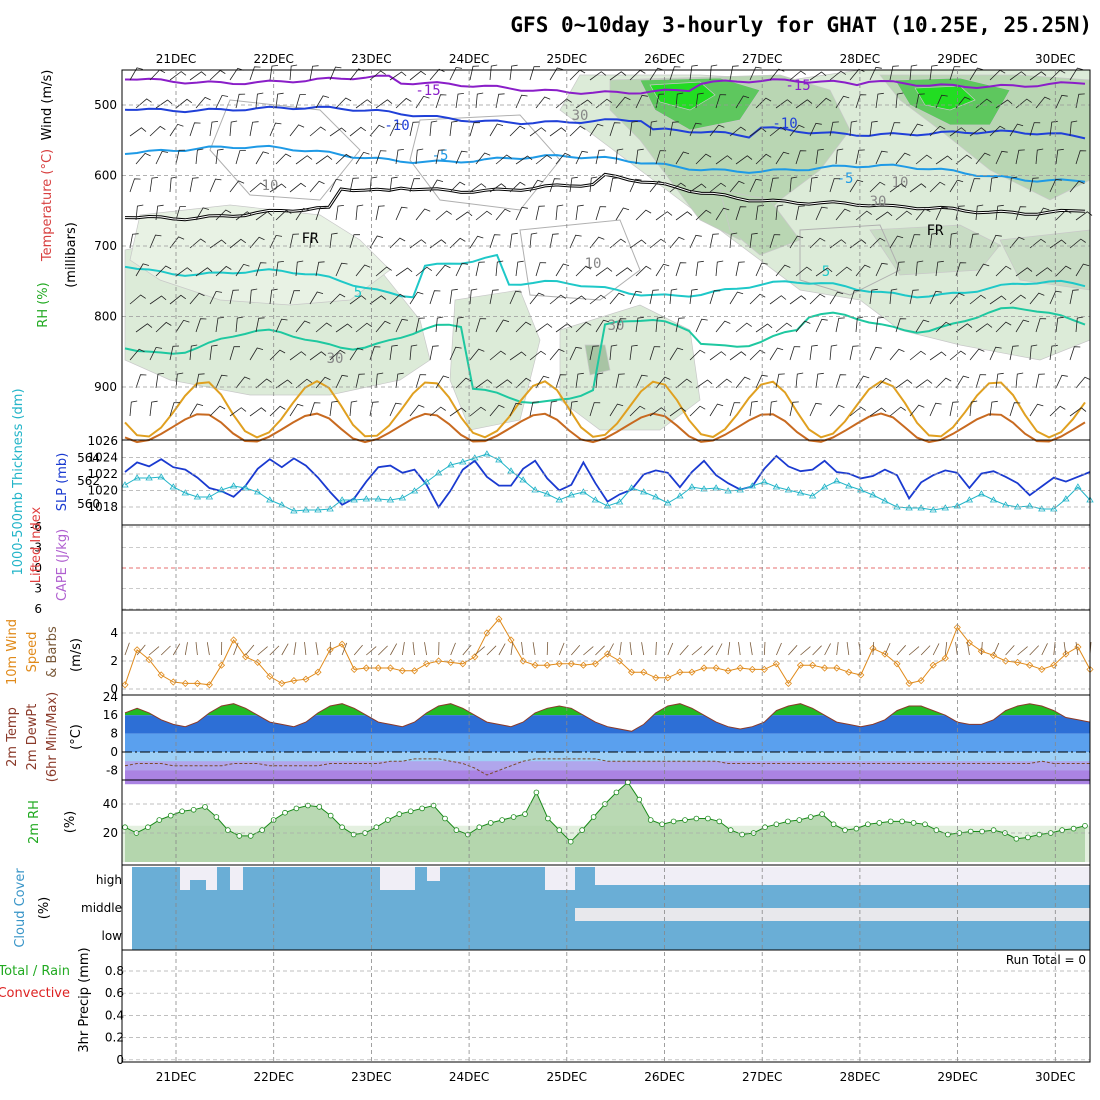 This screenshot has width=1100, height=1100. I want to click on rh-contour-line, so click(285, 150).